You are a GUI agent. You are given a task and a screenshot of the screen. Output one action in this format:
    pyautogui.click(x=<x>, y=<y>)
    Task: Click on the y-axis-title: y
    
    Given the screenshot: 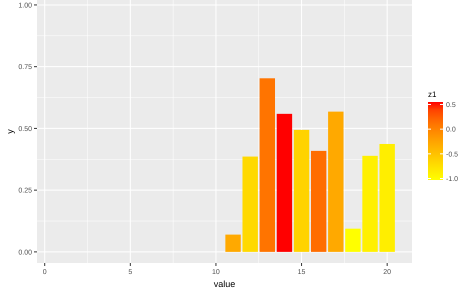 What is the action you would take?
    pyautogui.click(x=10, y=131)
    